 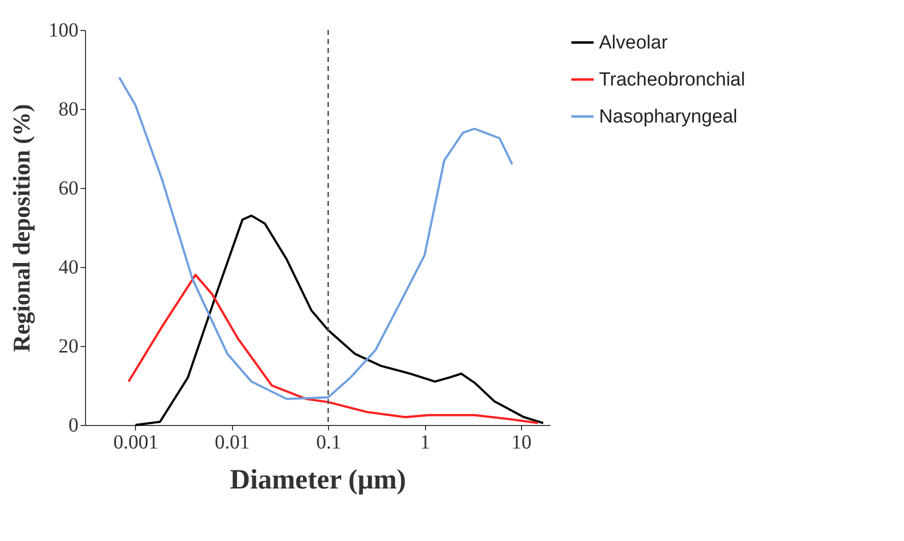 What do you see at coordinates (23, 228) in the screenshot?
I see `y-axis-title: Regional deposition (%)` at bounding box center [23, 228].